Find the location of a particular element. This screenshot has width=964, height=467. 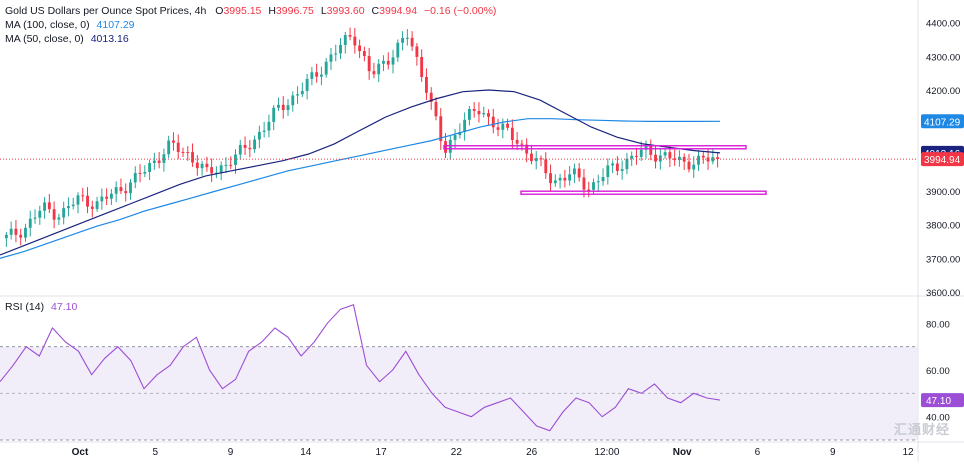

y-tick-label: 3800.00 is located at coordinates (943, 226).